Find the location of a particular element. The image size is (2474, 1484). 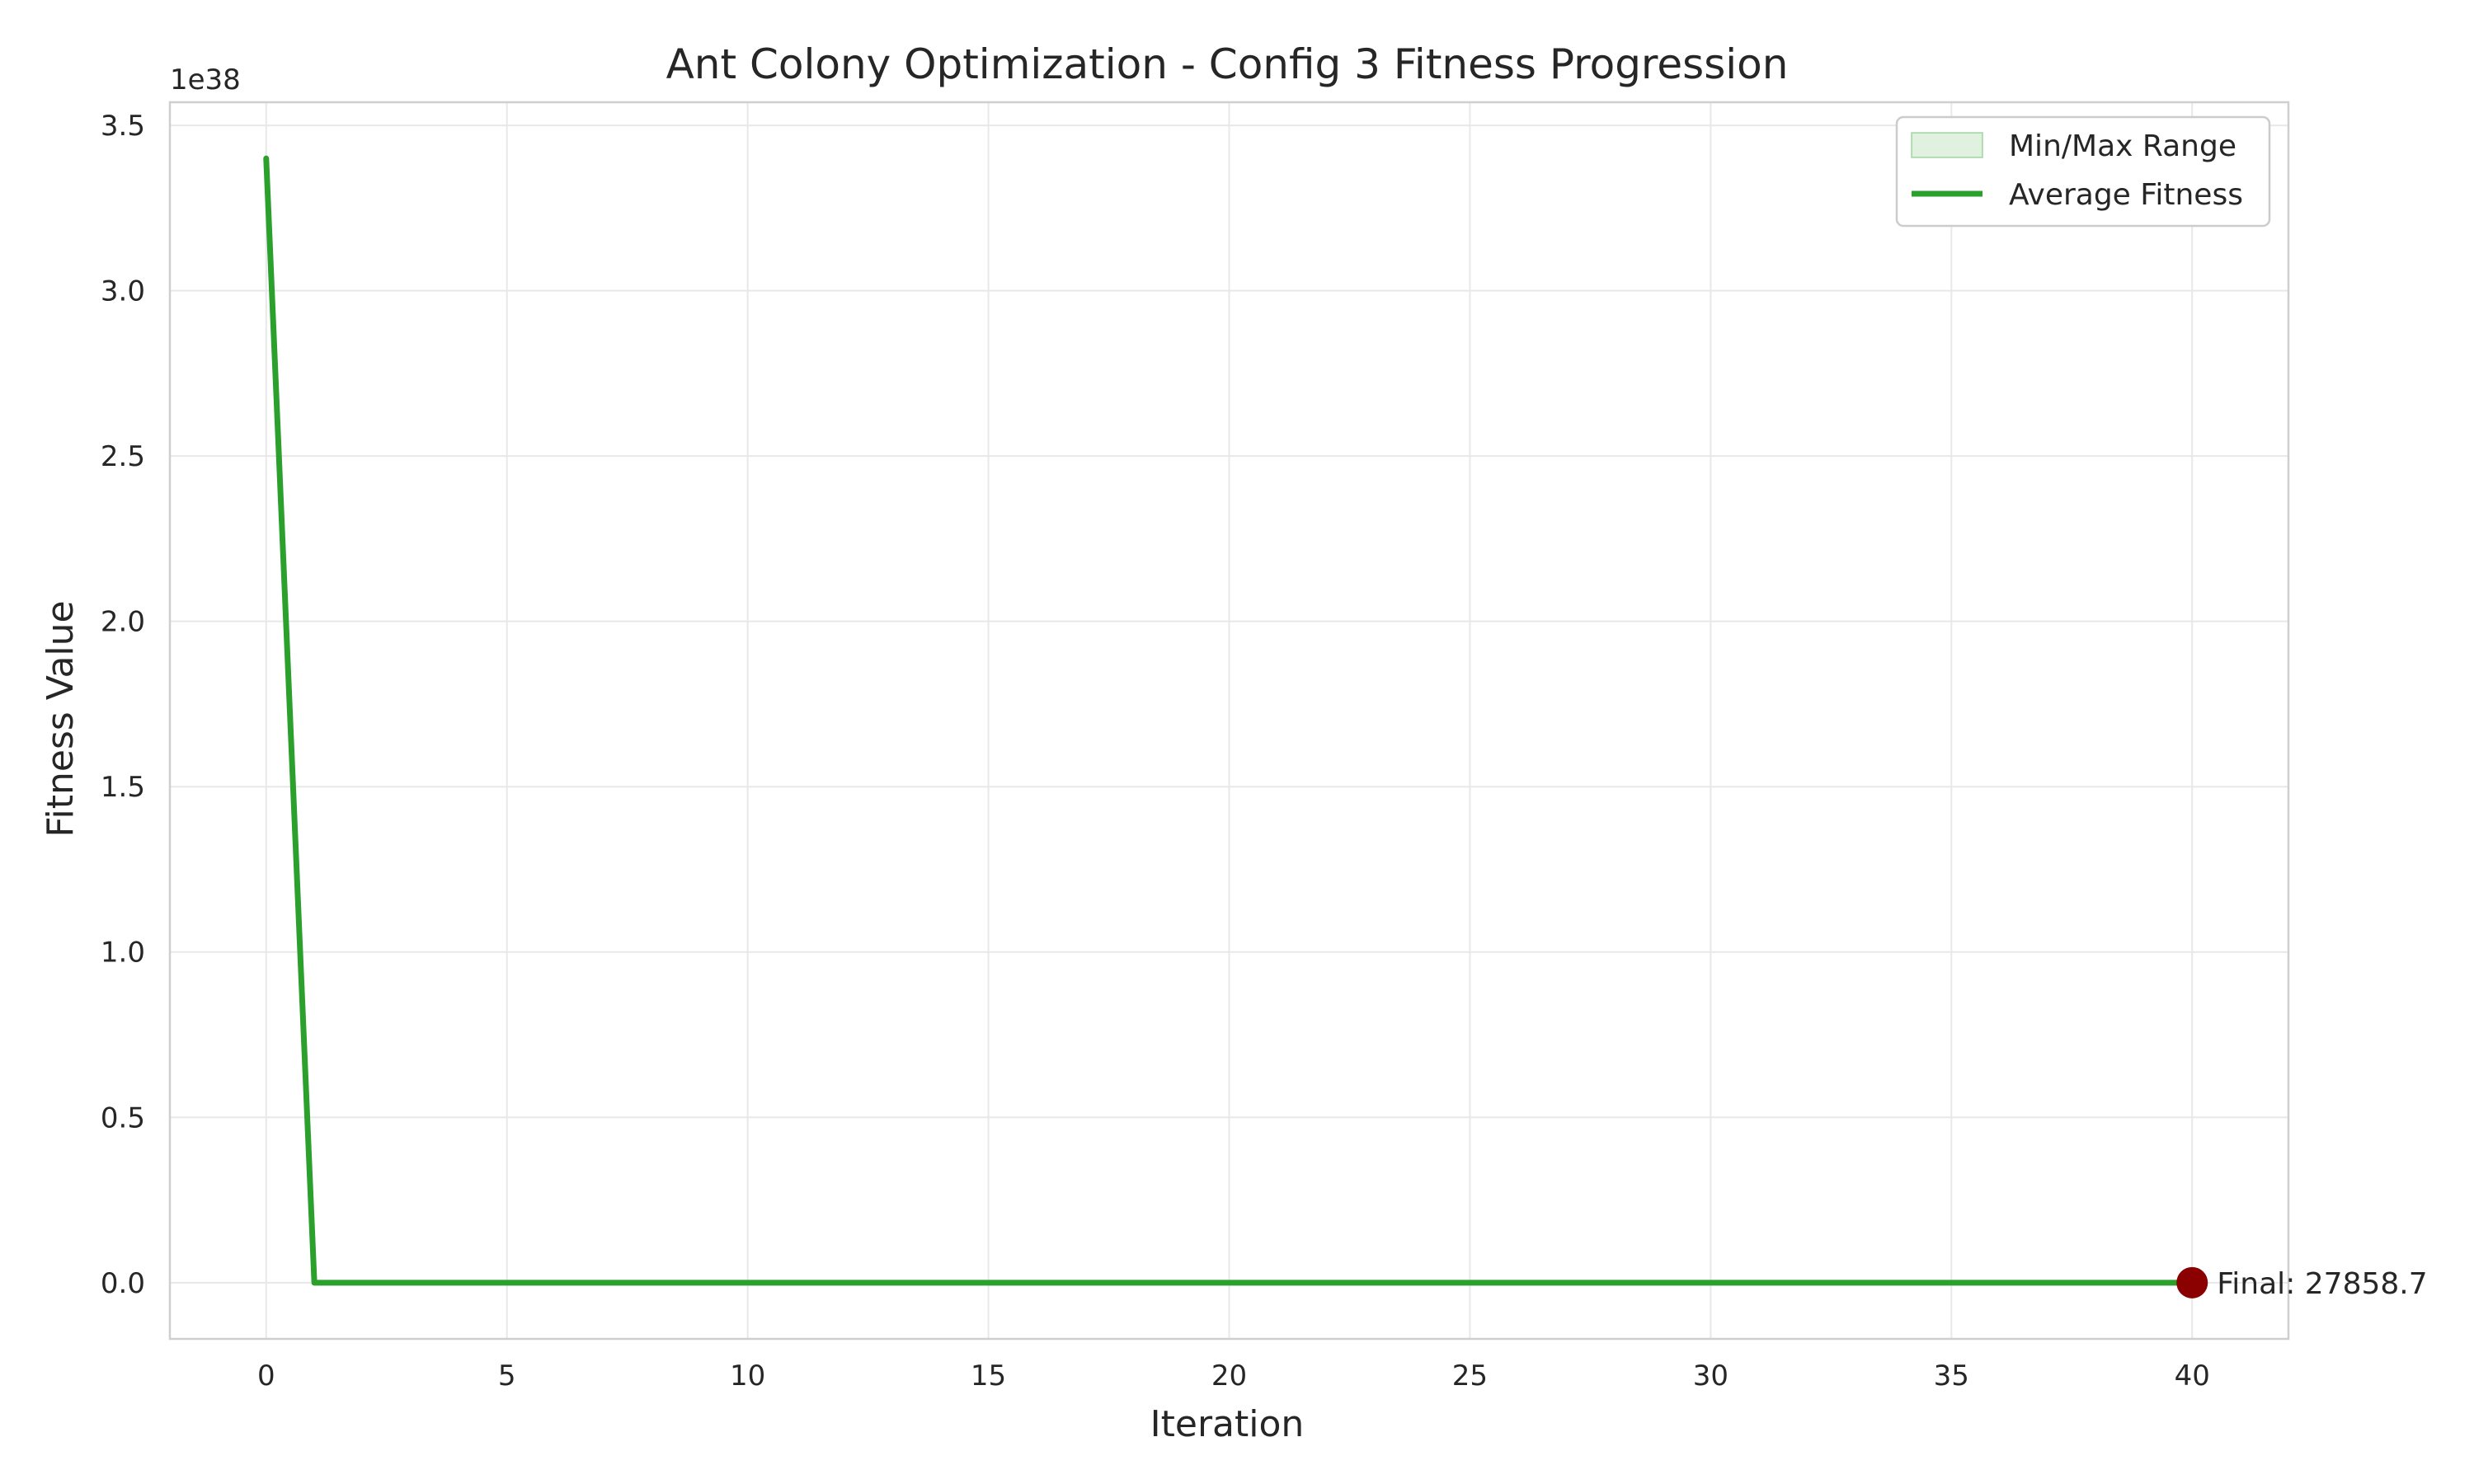

x-tick-label: 35 is located at coordinates (1951, 1376).